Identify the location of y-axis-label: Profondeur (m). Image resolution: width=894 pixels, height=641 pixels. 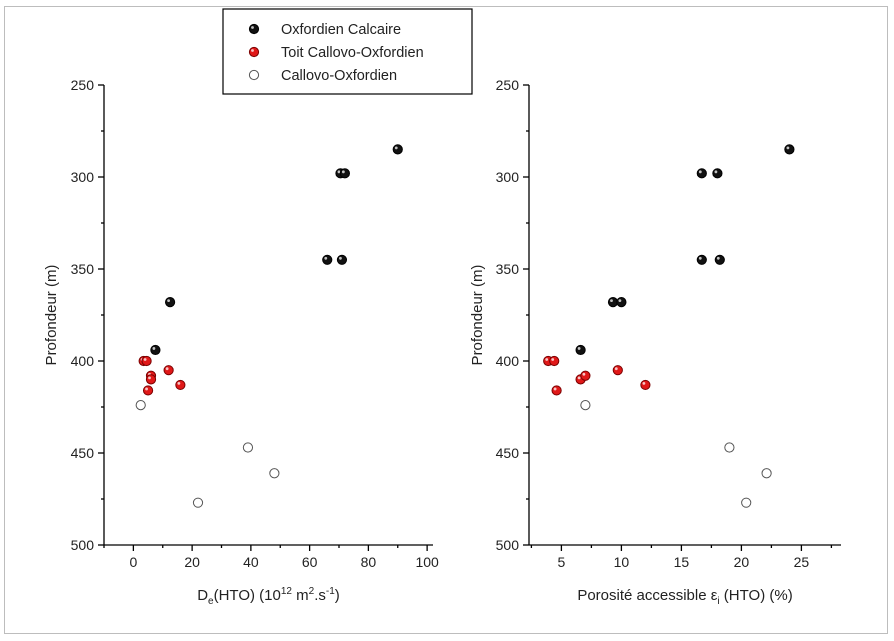
(51, 315).